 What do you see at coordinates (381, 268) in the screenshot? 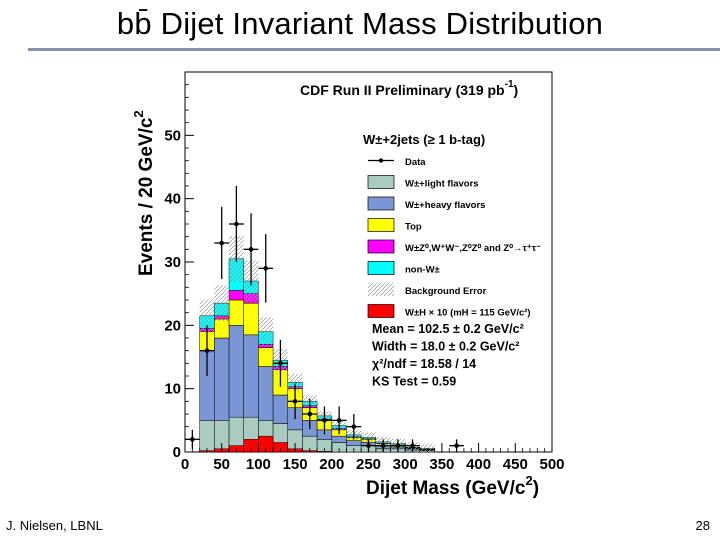
I see `legend-swatch-nonw` at bounding box center [381, 268].